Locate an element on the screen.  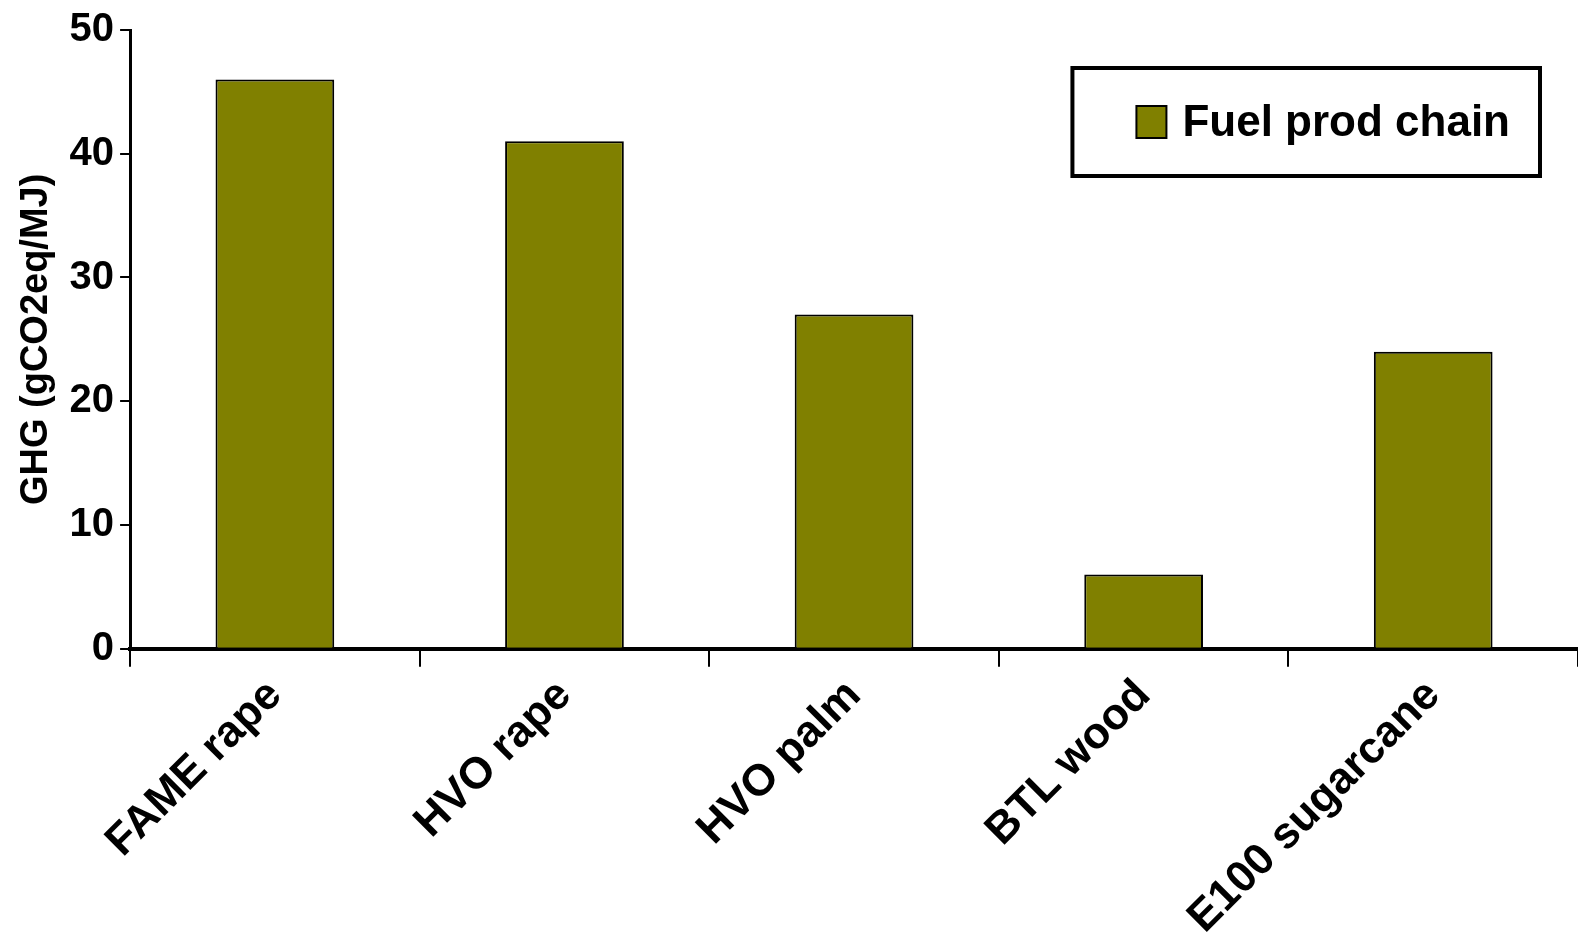
y-tick-label: 10 is located at coordinates (92, 522).